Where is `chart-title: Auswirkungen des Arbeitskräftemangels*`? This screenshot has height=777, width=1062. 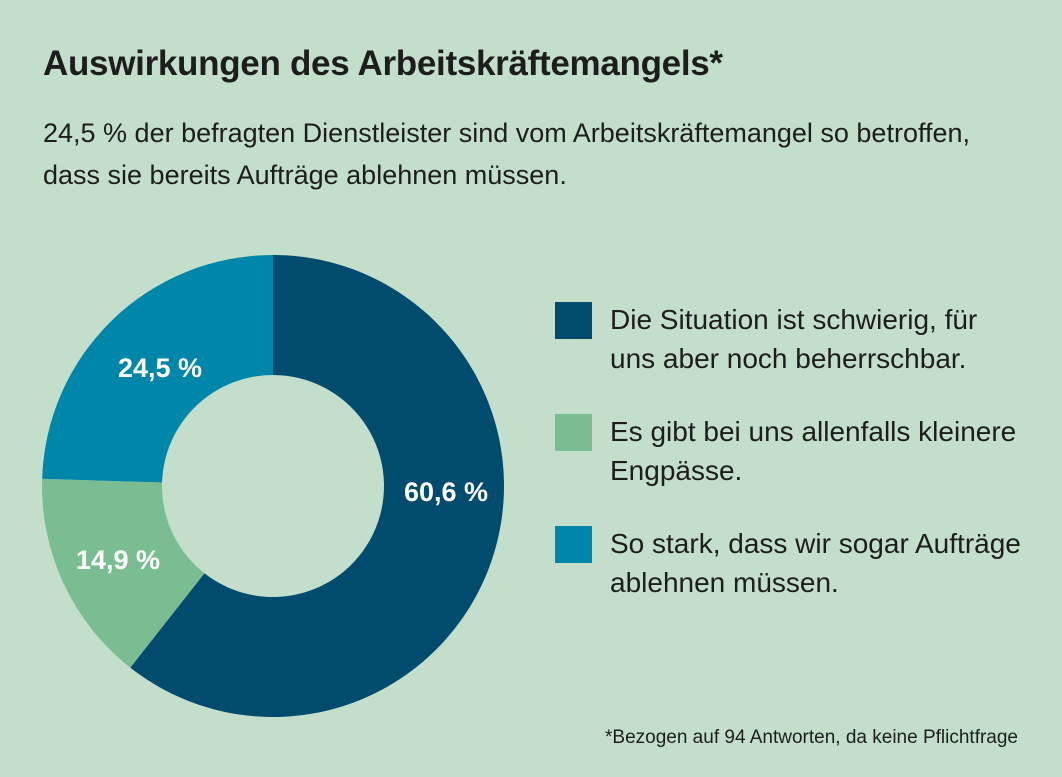
chart-title: Auswirkungen des Arbeitskräftemangels* is located at coordinates (383, 63).